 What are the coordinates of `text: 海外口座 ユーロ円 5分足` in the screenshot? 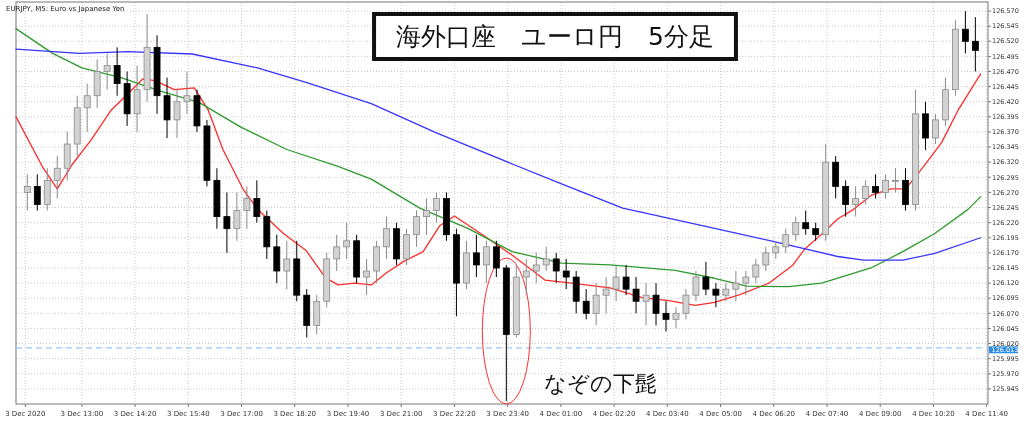 It's located at (555, 36).